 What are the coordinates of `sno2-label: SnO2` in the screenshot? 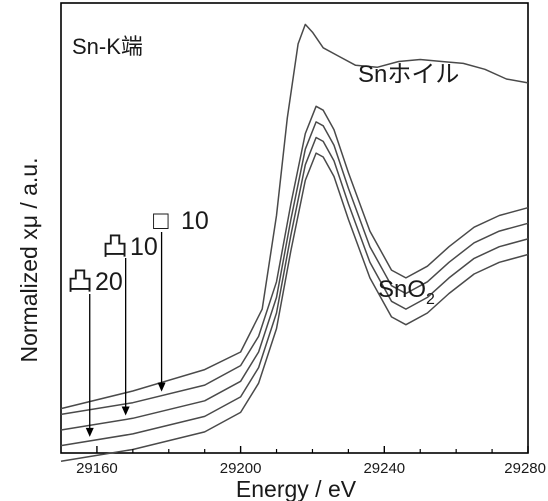 It's located at (406, 292).